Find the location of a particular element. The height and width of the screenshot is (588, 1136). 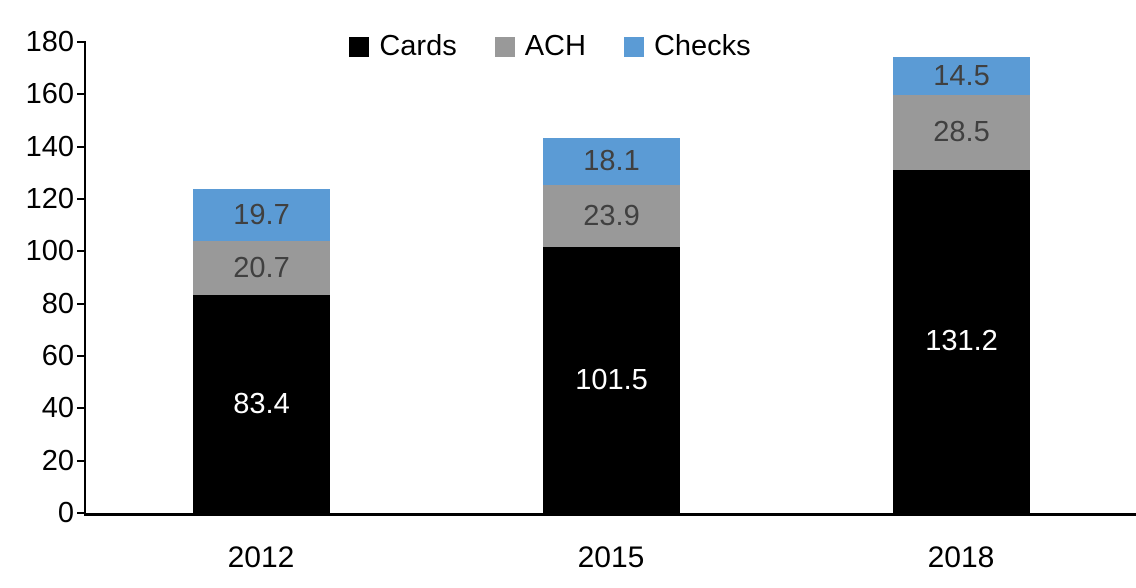

bar-segment-checks-2018 is located at coordinates (961, 76).